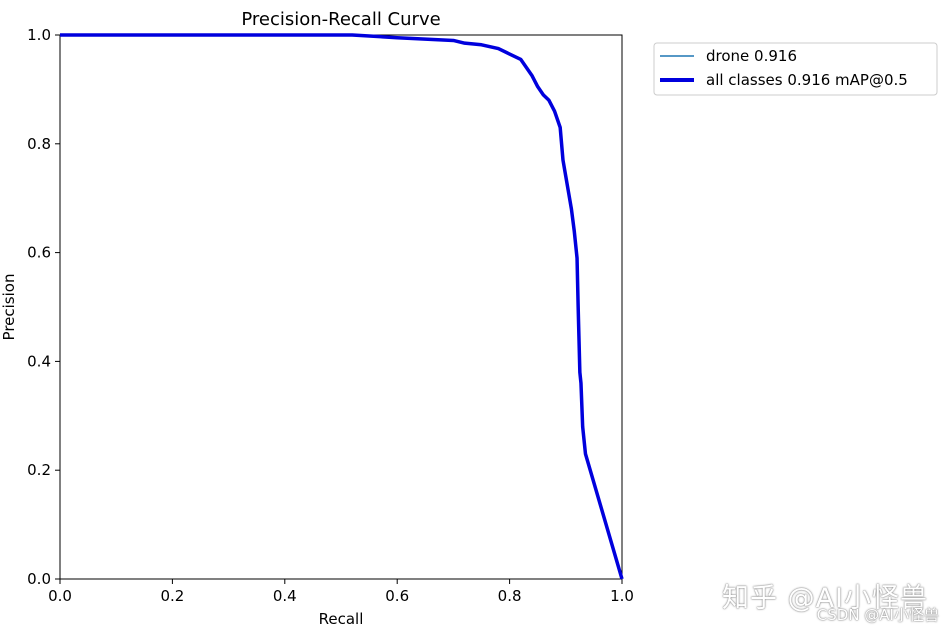  Describe the element at coordinates (39, 144) in the screenshot. I see `y-tick-label: 0.8` at that location.